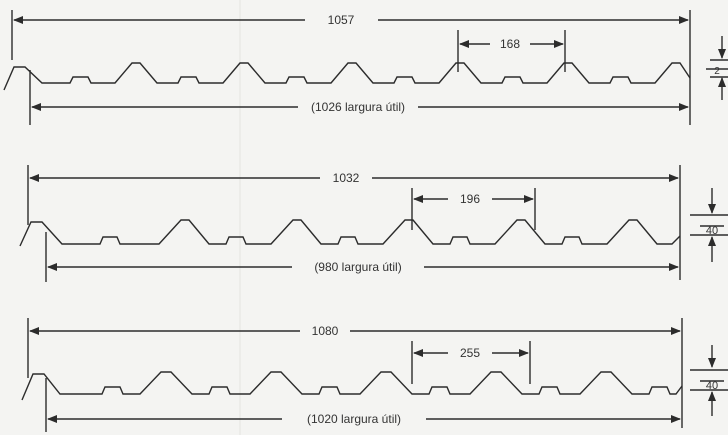 The image size is (728, 435). What do you see at coordinates (470, 353) in the screenshot?
I see `profile-3-pitch-label: 255` at bounding box center [470, 353].